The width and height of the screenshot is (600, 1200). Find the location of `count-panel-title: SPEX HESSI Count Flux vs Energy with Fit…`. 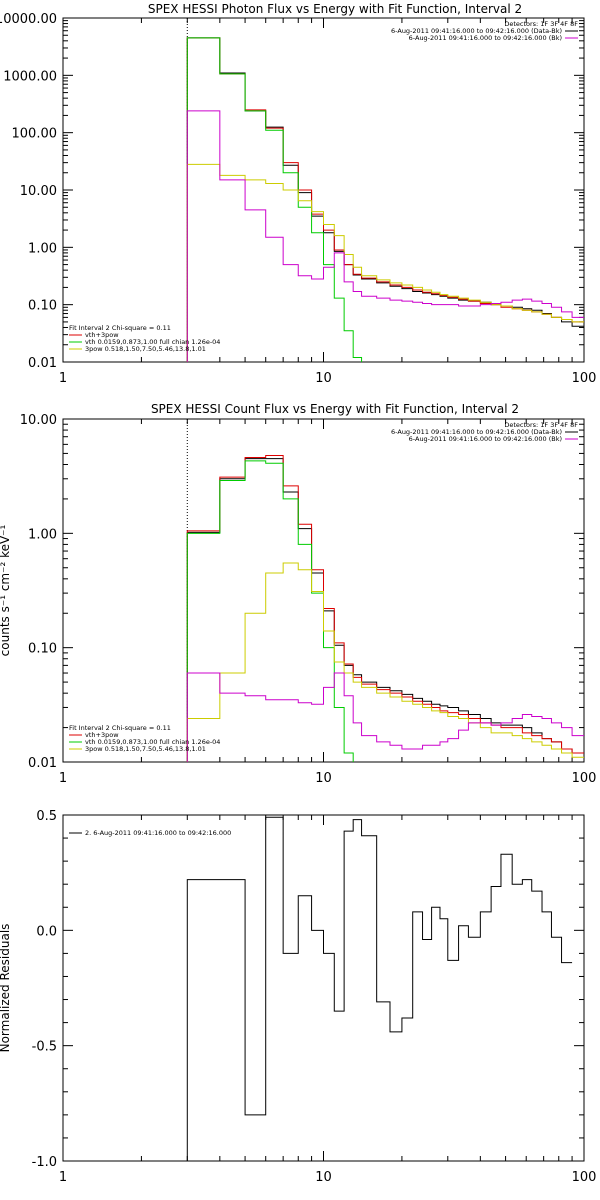

count-panel-title: SPEX HESSI Count Flux vs Energy with Fit… is located at coordinates (335, 409).